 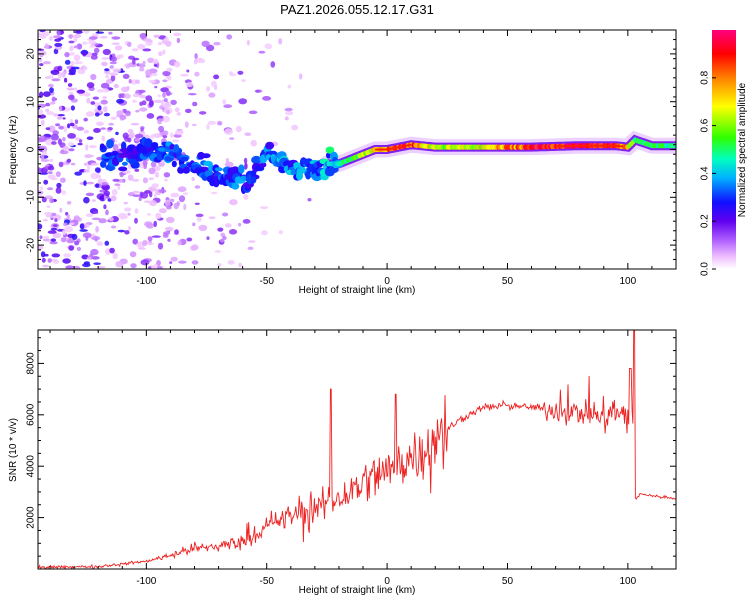 I want to click on snr-xlabel: Height of straight line (km), so click(x=357, y=590).